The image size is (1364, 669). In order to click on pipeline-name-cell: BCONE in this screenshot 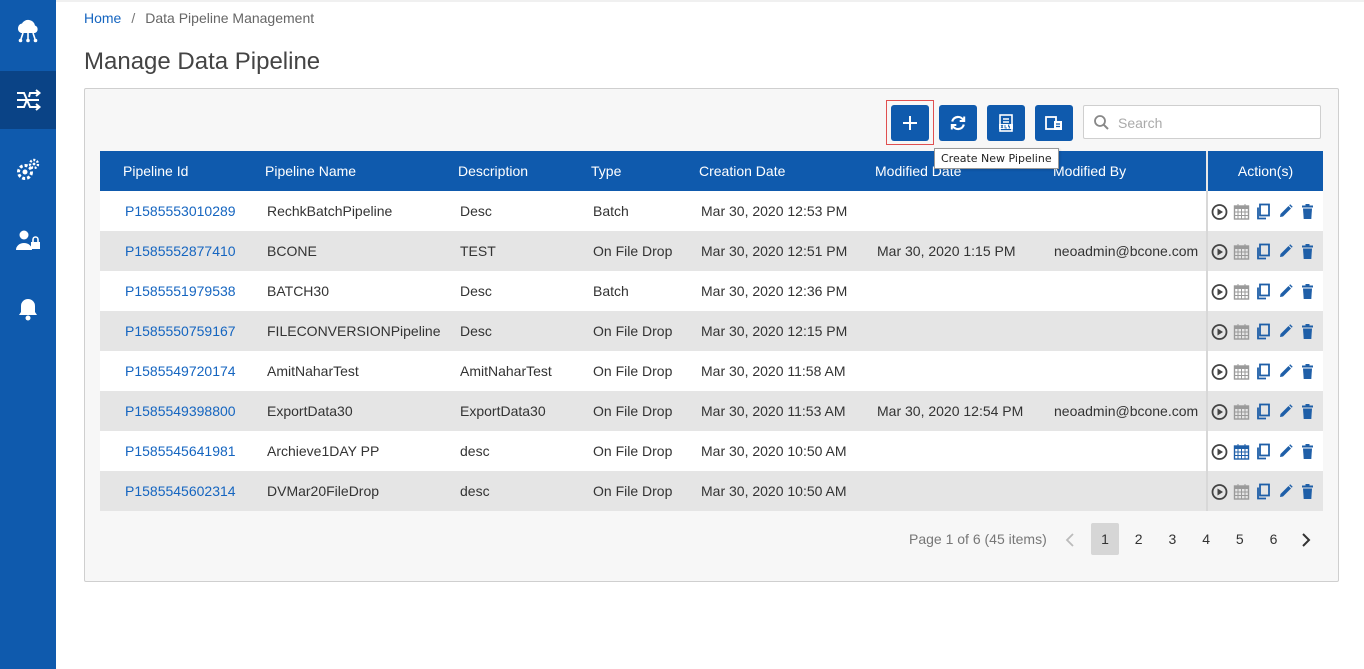, I will do `click(292, 251)`.